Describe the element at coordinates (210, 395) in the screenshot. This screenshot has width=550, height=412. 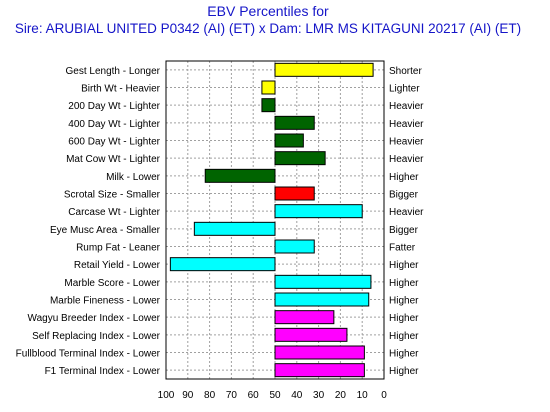
I see `x-tick-label: 80` at that location.